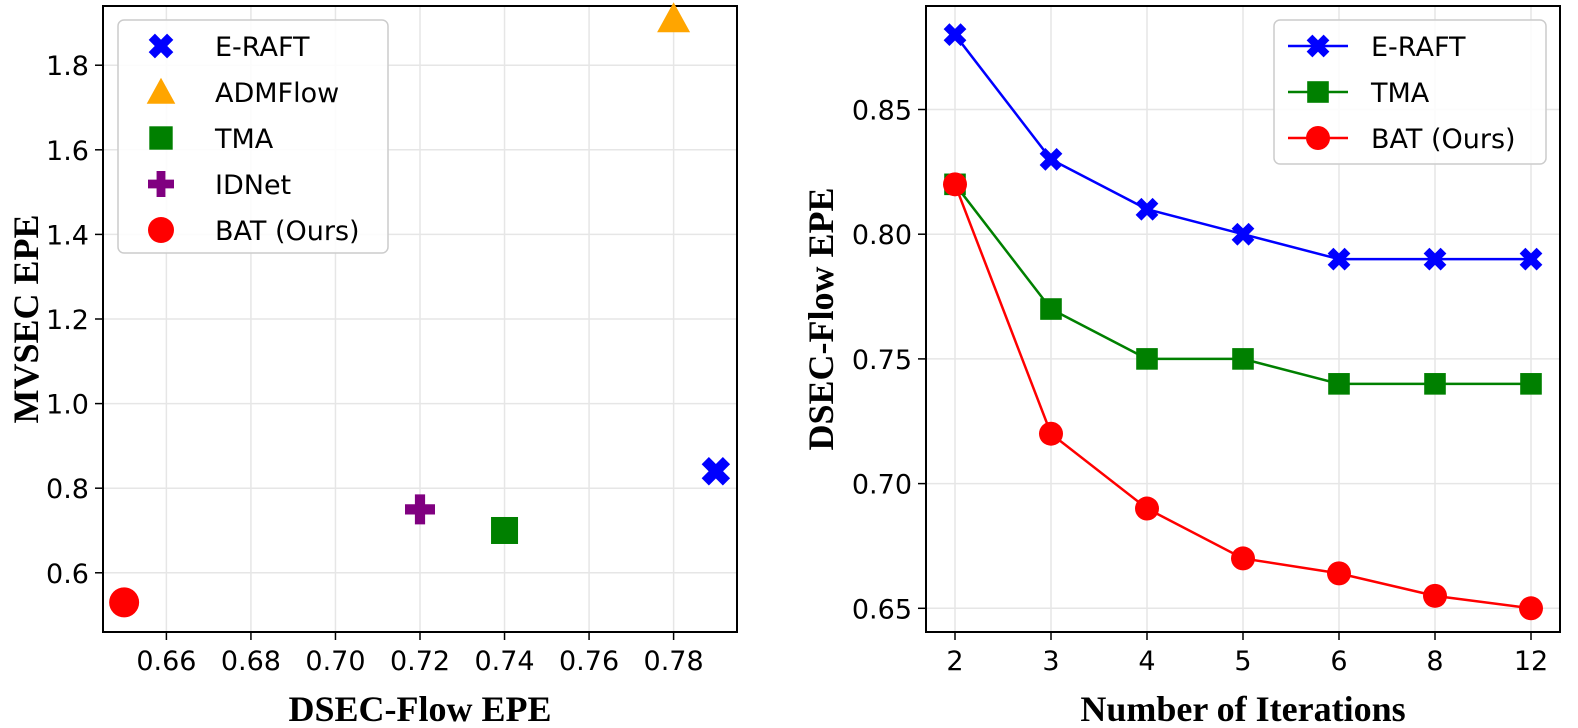 This screenshot has width=1578, height=728. What do you see at coordinates (882, 609) in the screenshot?
I see `y-tick-label: 0.65` at bounding box center [882, 609].